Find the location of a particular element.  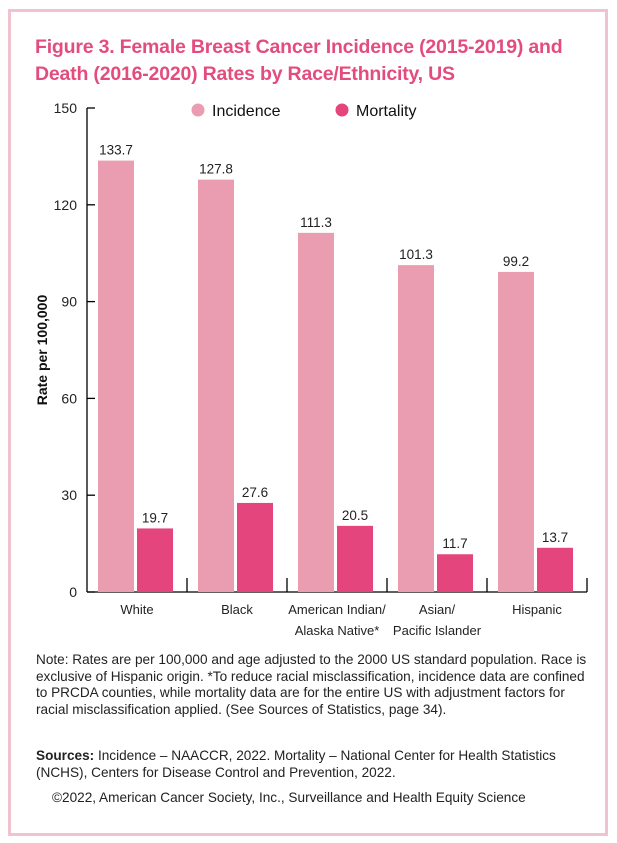

data-label: 133.7 is located at coordinates (116, 150).